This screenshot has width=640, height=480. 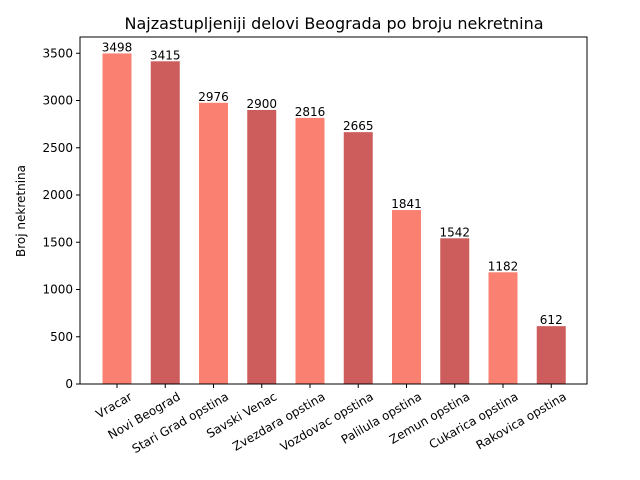 What do you see at coordinates (521, 420) in the screenshot?
I see `x-tick-label-9: Rakovica opstina` at bounding box center [521, 420].